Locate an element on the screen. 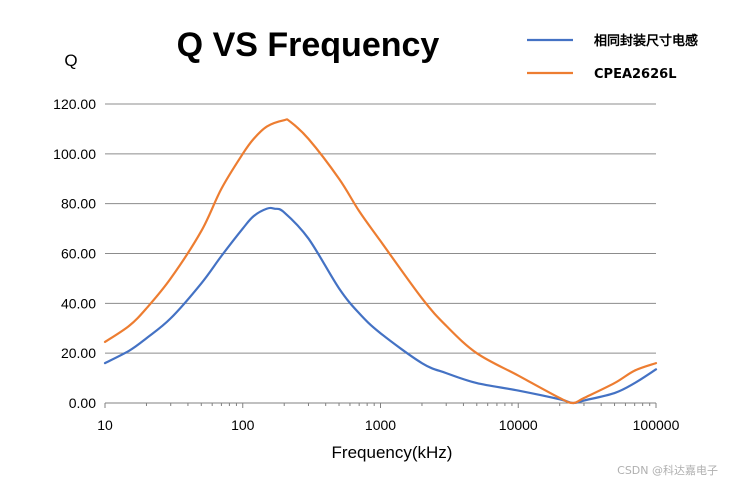  x-tick-labels: 10 100 1000 10000 100000 is located at coordinates (388, 425).